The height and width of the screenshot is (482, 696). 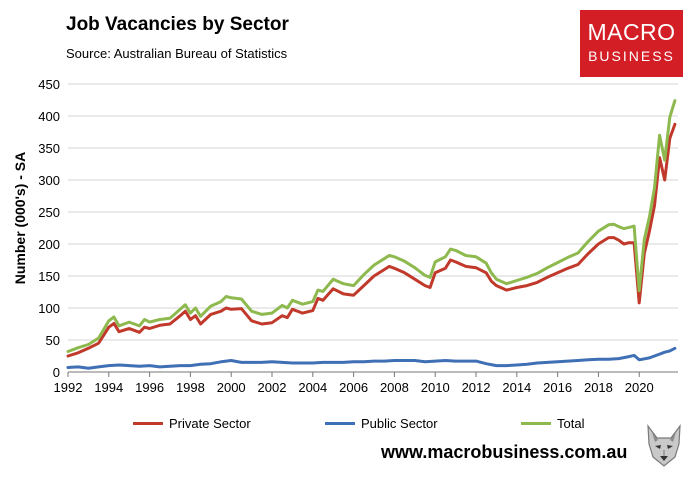 I want to click on x-tick-label: 1994, so click(x=108, y=387).